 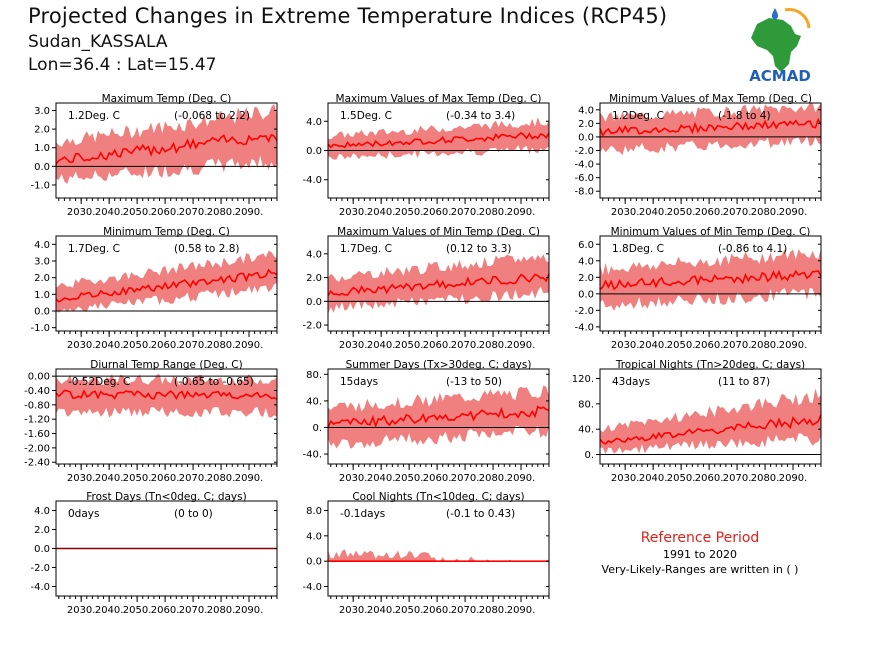 What do you see at coordinates (166, 365) in the screenshot?
I see `panel-title: Diurnal Temp Range (Deg. C)` at bounding box center [166, 365].